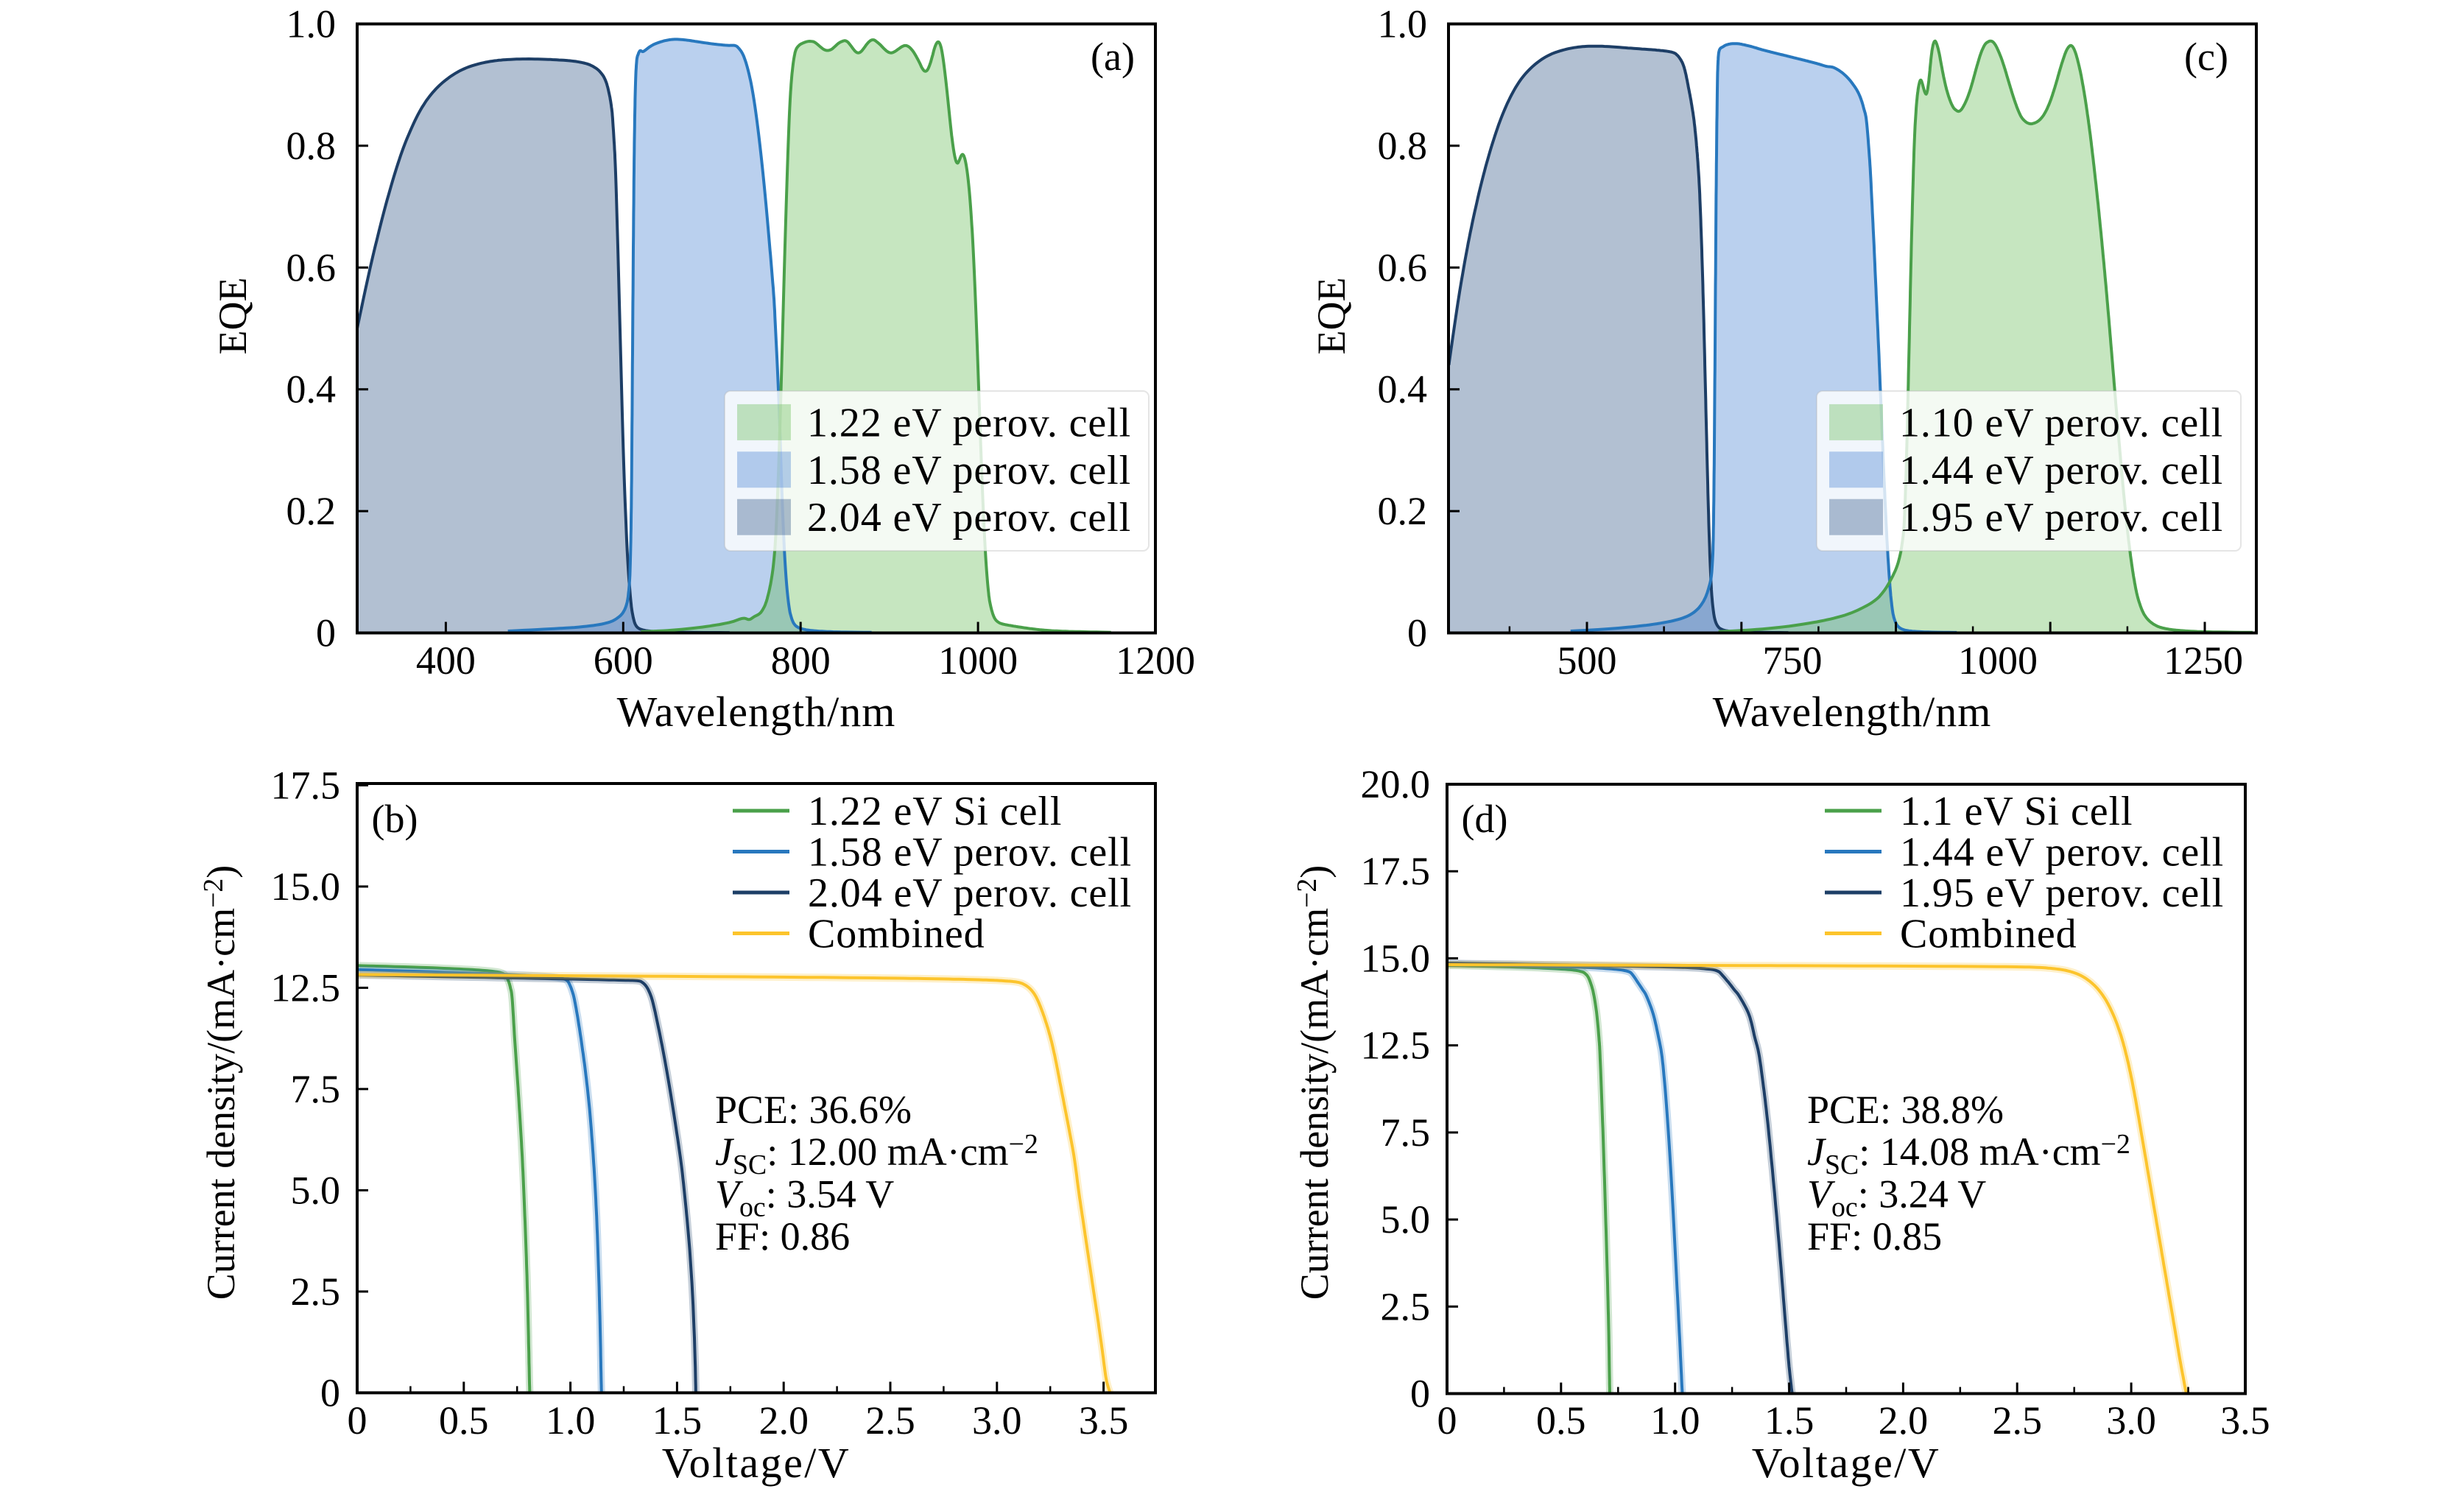  What do you see at coordinates (1155, 661) in the screenshot?
I see `svg-text: 1200` at bounding box center [1155, 661].